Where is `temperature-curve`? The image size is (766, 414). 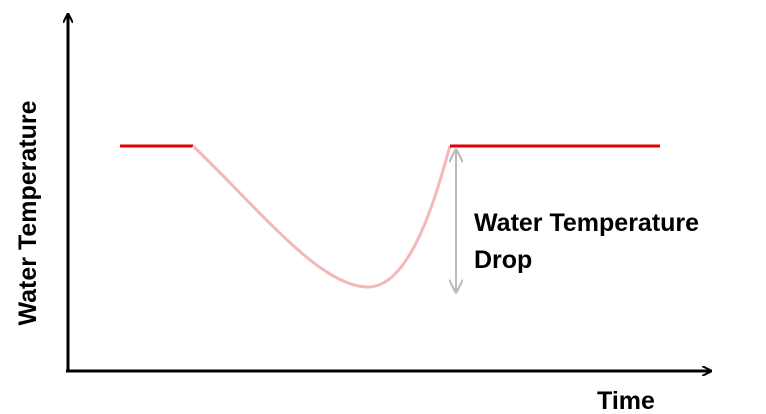 temperature-curve is located at coordinates (321, 216).